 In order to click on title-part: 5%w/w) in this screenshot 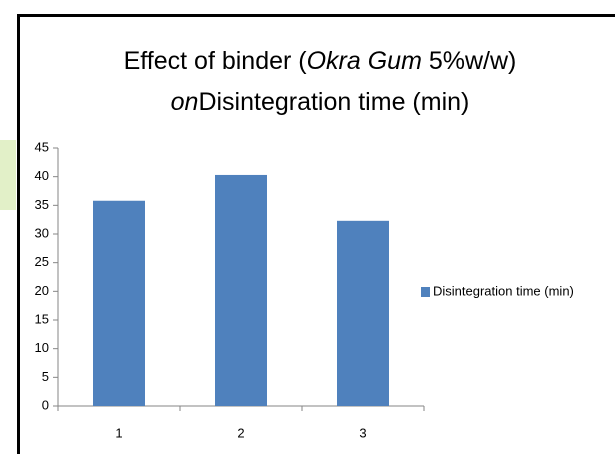, I will do `click(469, 61)`.